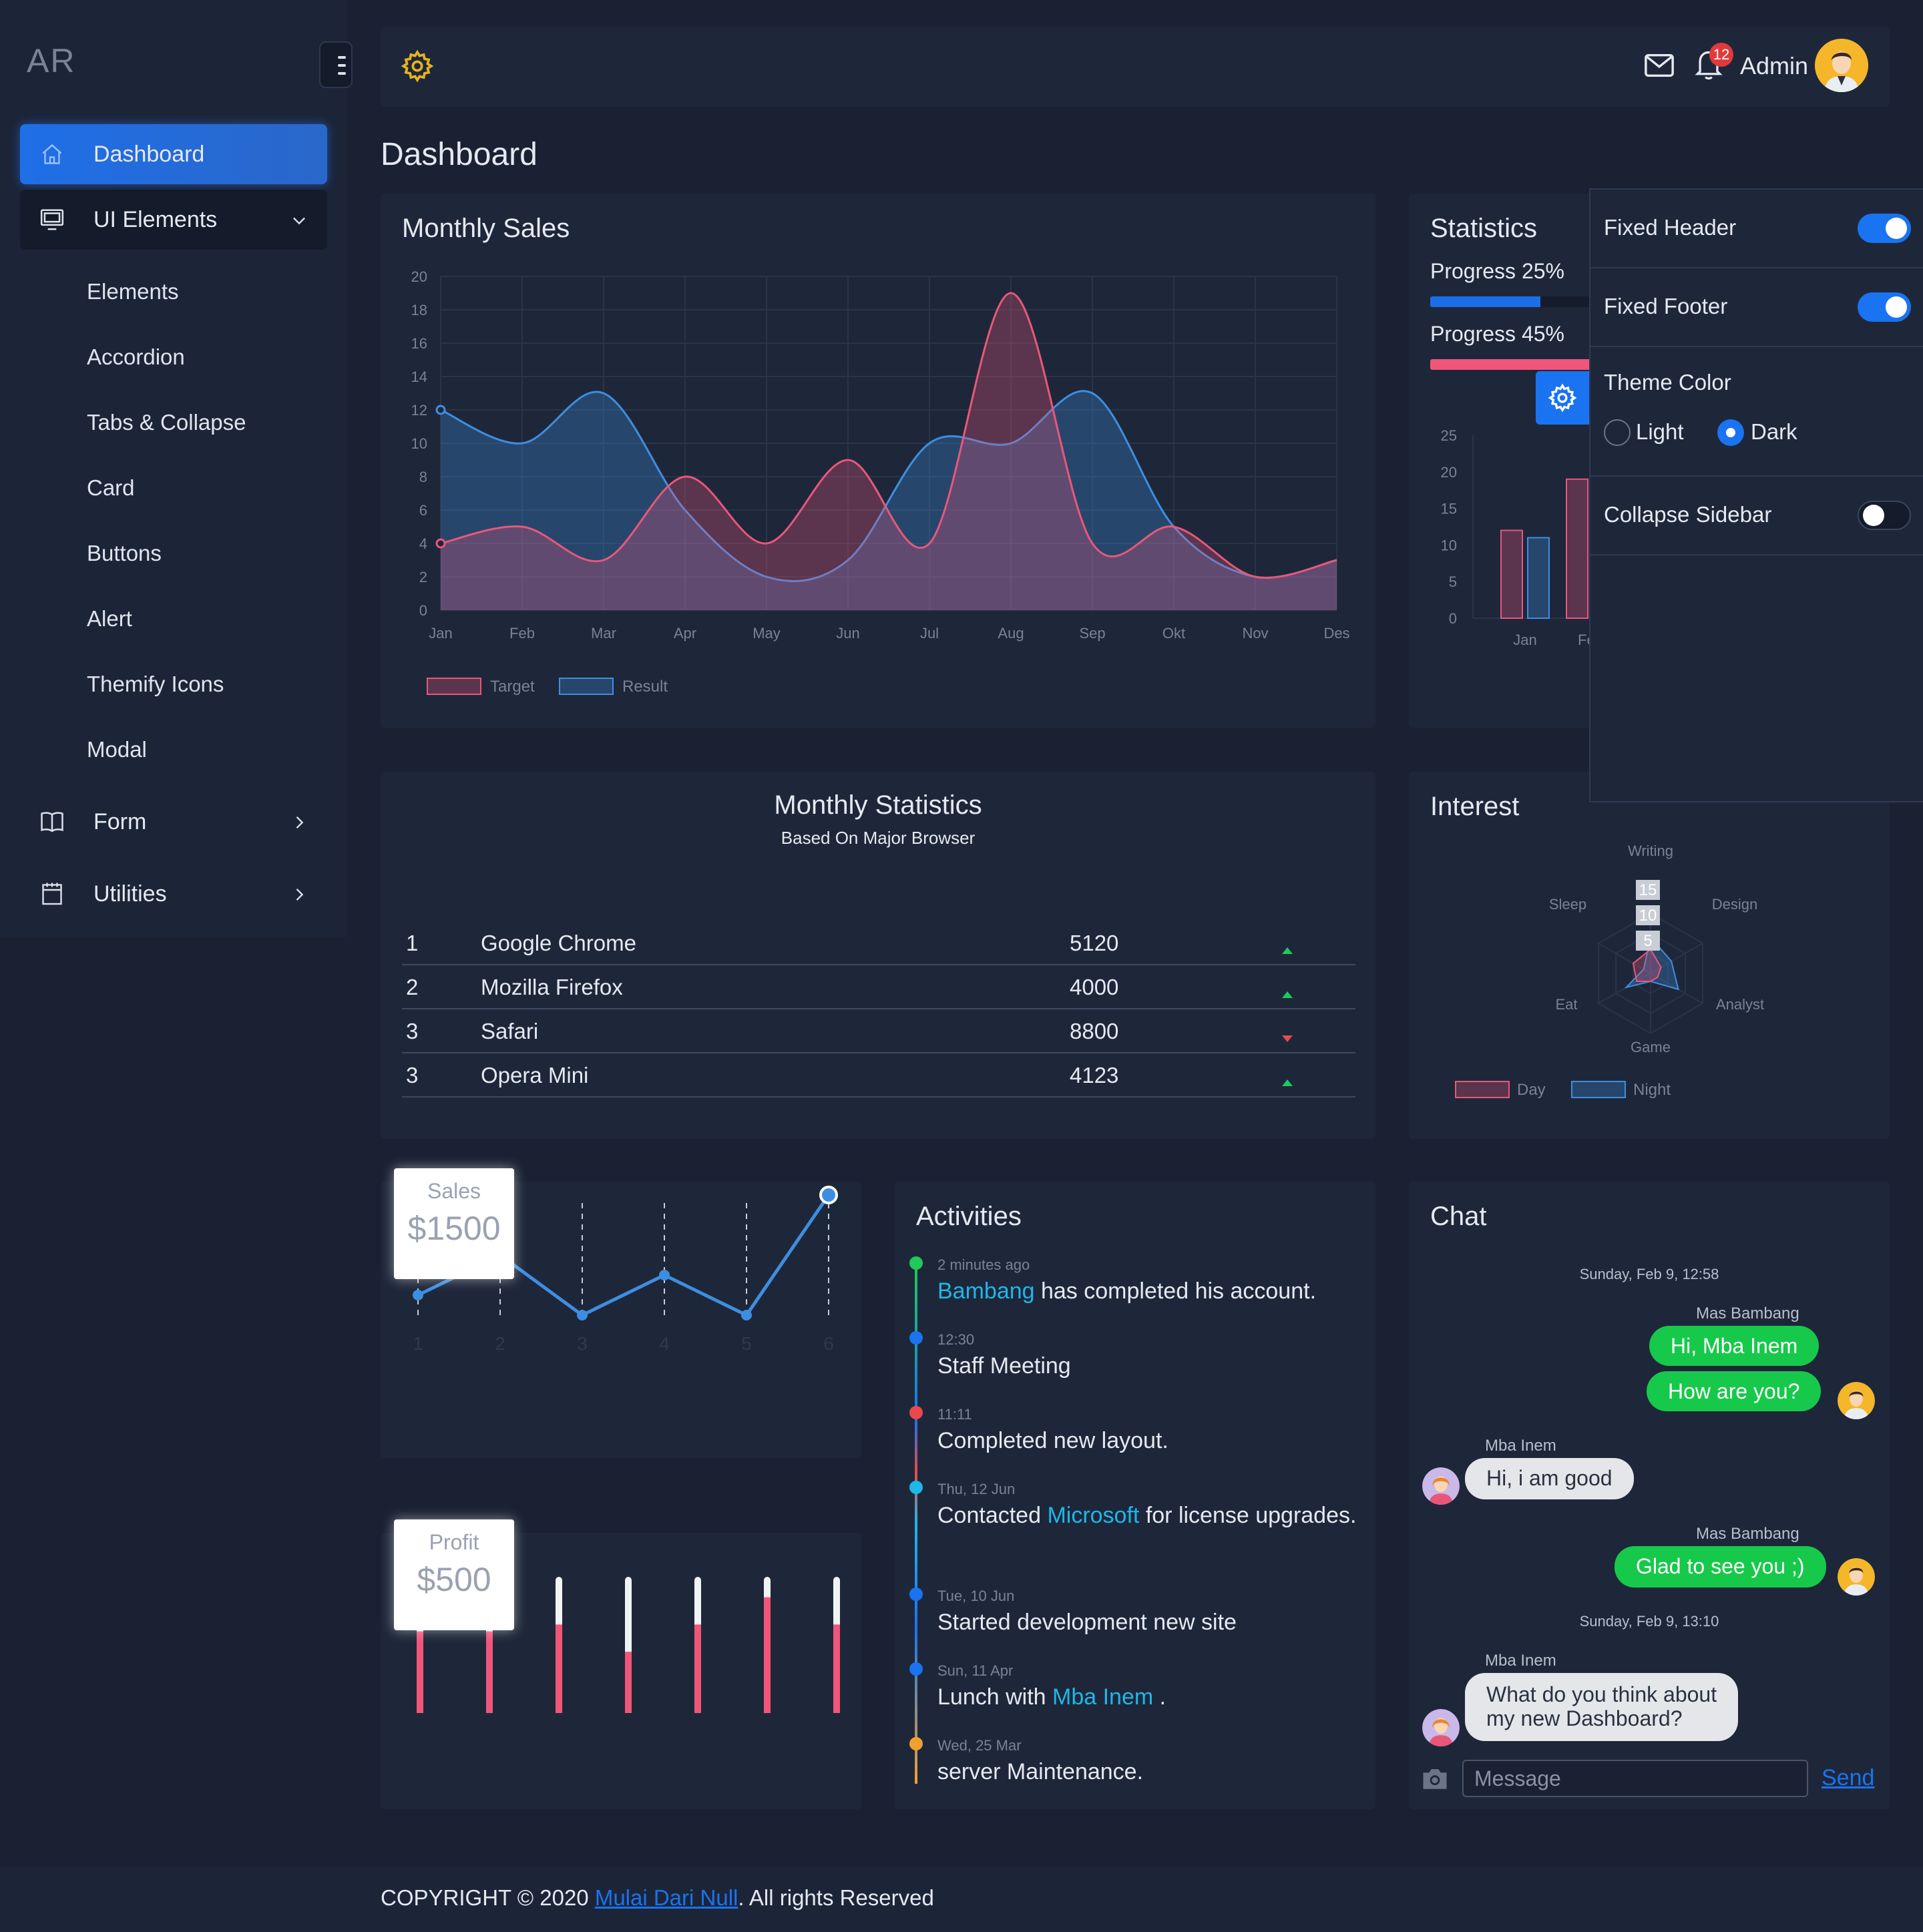 This screenshot has width=1923, height=1932. What do you see at coordinates (454, 1191) in the screenshot?
I see `sales-label: Sales` at bounding box center [454, 1191].